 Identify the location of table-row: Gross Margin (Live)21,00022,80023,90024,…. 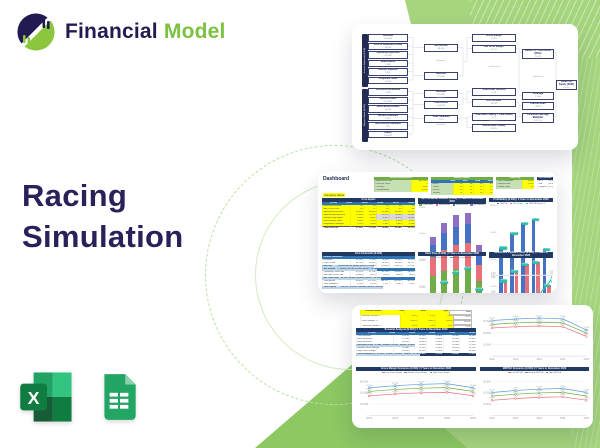
(388, 354).